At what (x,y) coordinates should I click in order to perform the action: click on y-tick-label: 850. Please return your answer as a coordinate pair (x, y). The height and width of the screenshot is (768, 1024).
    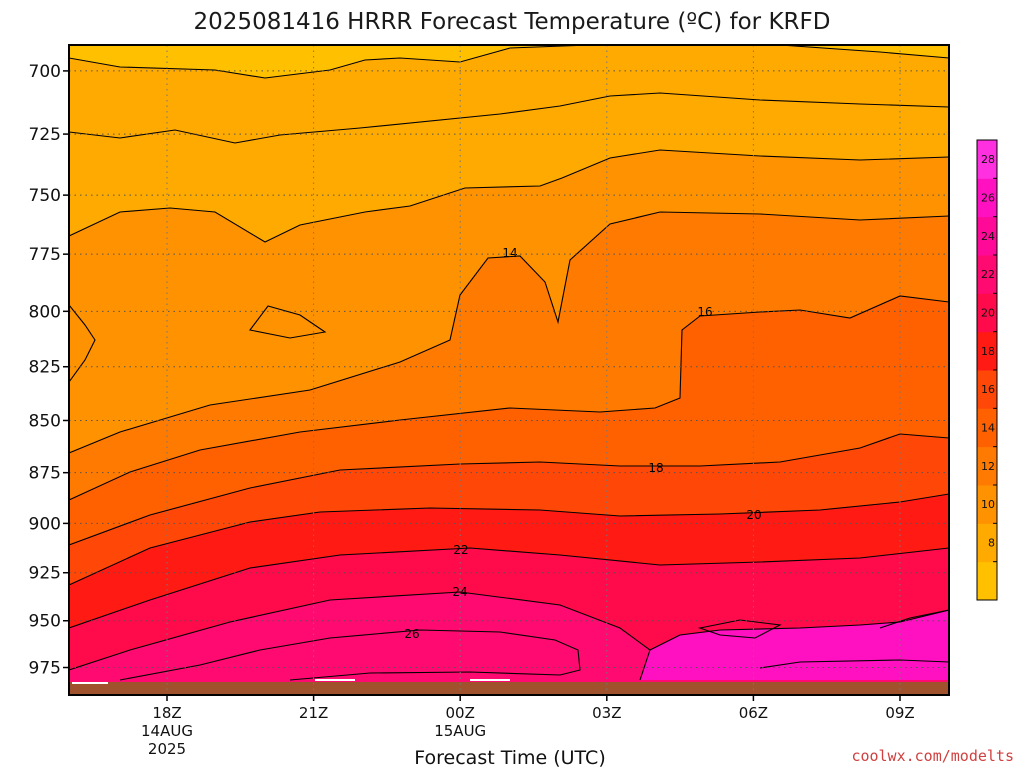
    Looking at the image, I should click on (45, 421).